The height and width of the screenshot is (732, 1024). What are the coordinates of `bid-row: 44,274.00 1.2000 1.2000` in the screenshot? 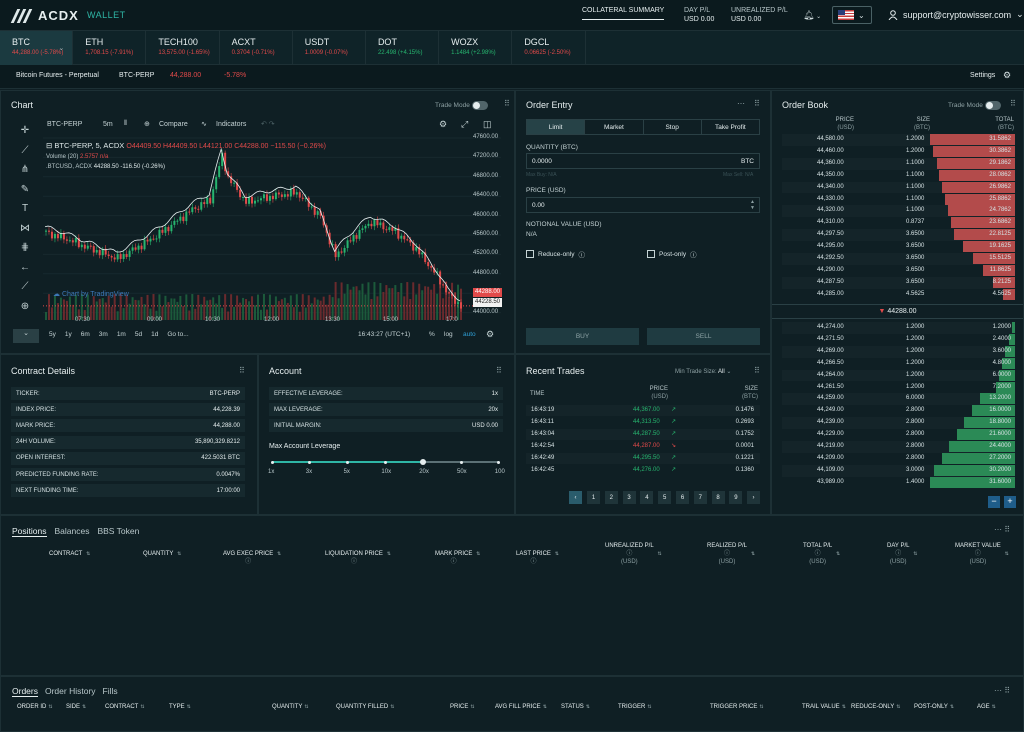 It's located at (898, 328).